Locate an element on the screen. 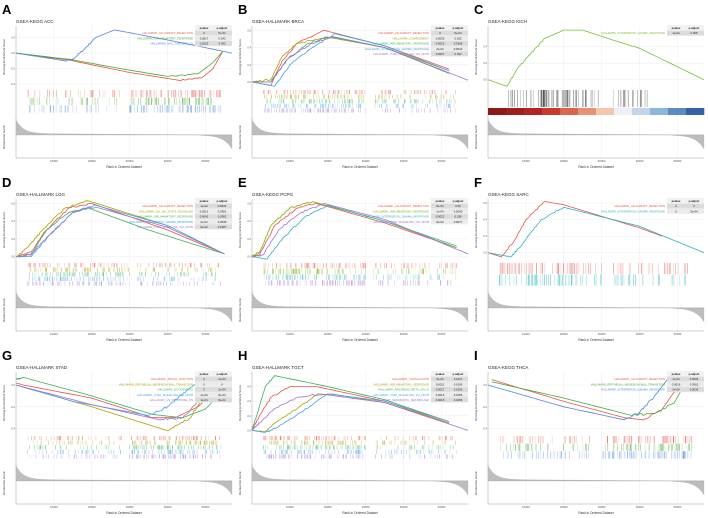 The height and width of the screenshot is (518, 708). pvalue-cell: 2e-04 is located at coordinates (440, 49).